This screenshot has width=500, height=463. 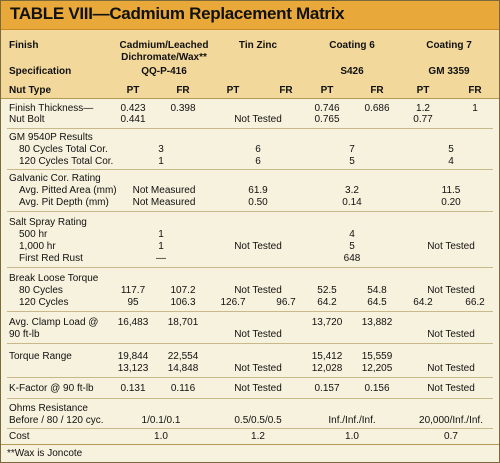 I want to click on table-cell: Inf./Inf./Inf., so click(x=352, y=420).